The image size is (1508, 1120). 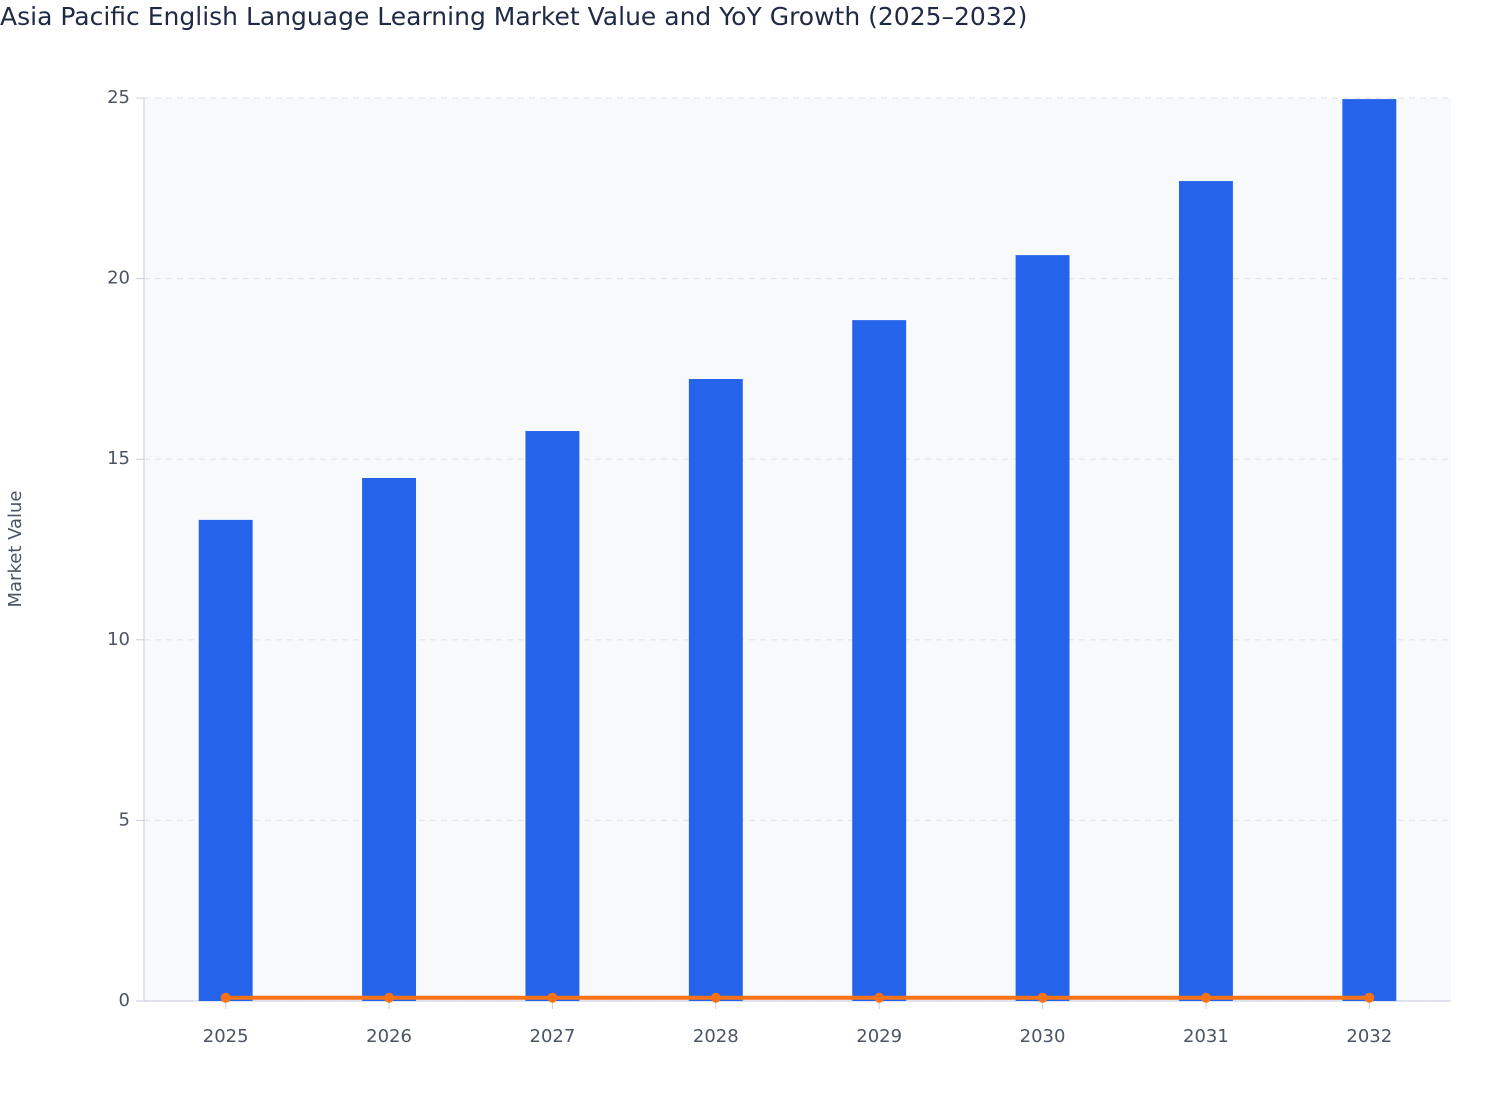 What do you see at coordinates (879, 1036) in the screenshot?
I see `x-tick-label: 2029` at bounding box center [879, 1036].